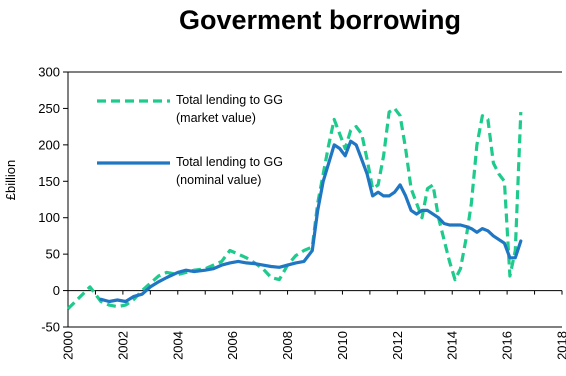 The image size is (566, 376). Describe the element at coordinates (232, 345) in the screenshot. I see `x-tick-label: 2006` at that location.